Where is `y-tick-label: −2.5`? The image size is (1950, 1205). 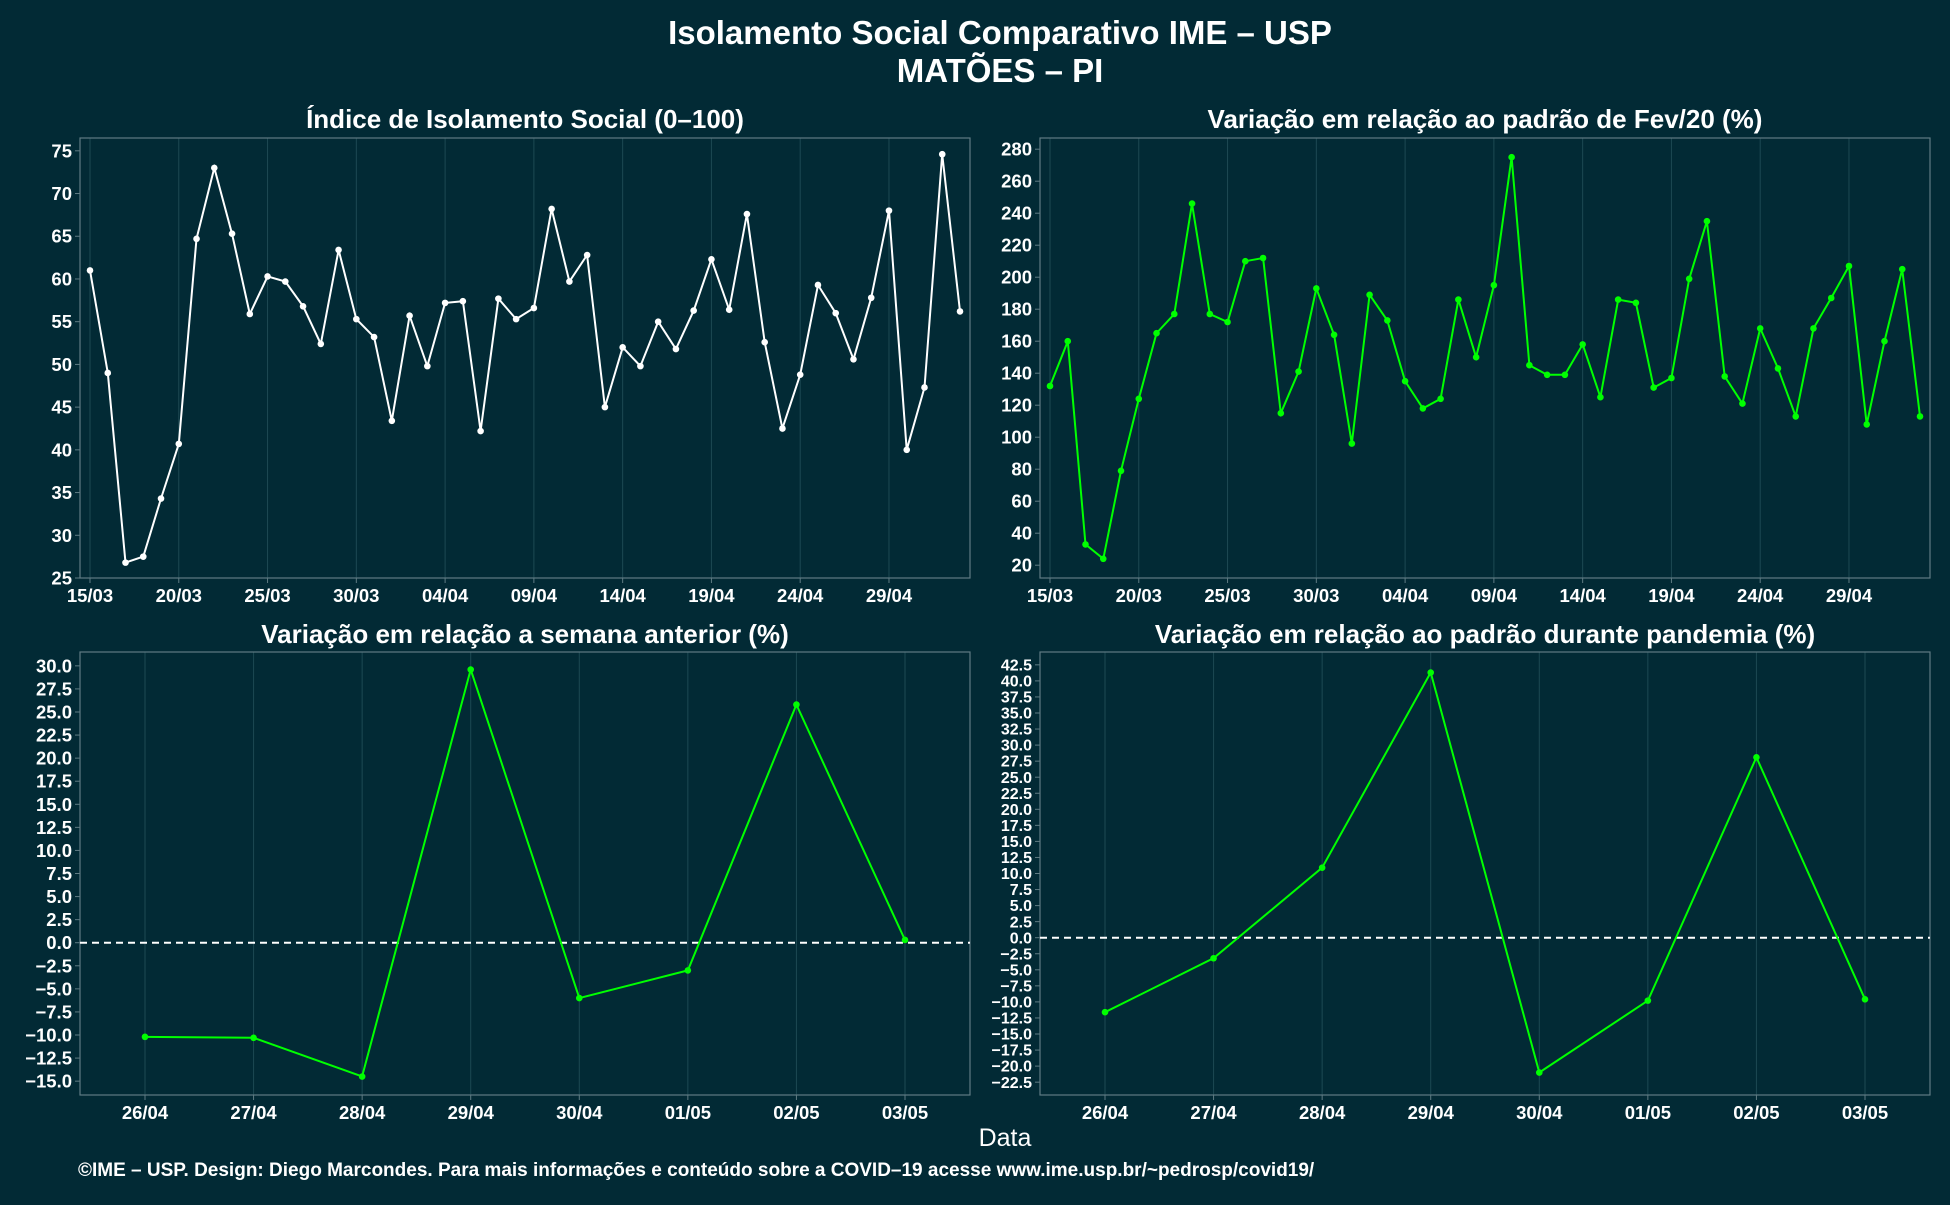 y-tick-label: −2.5 is located at coordinates (53, 965).